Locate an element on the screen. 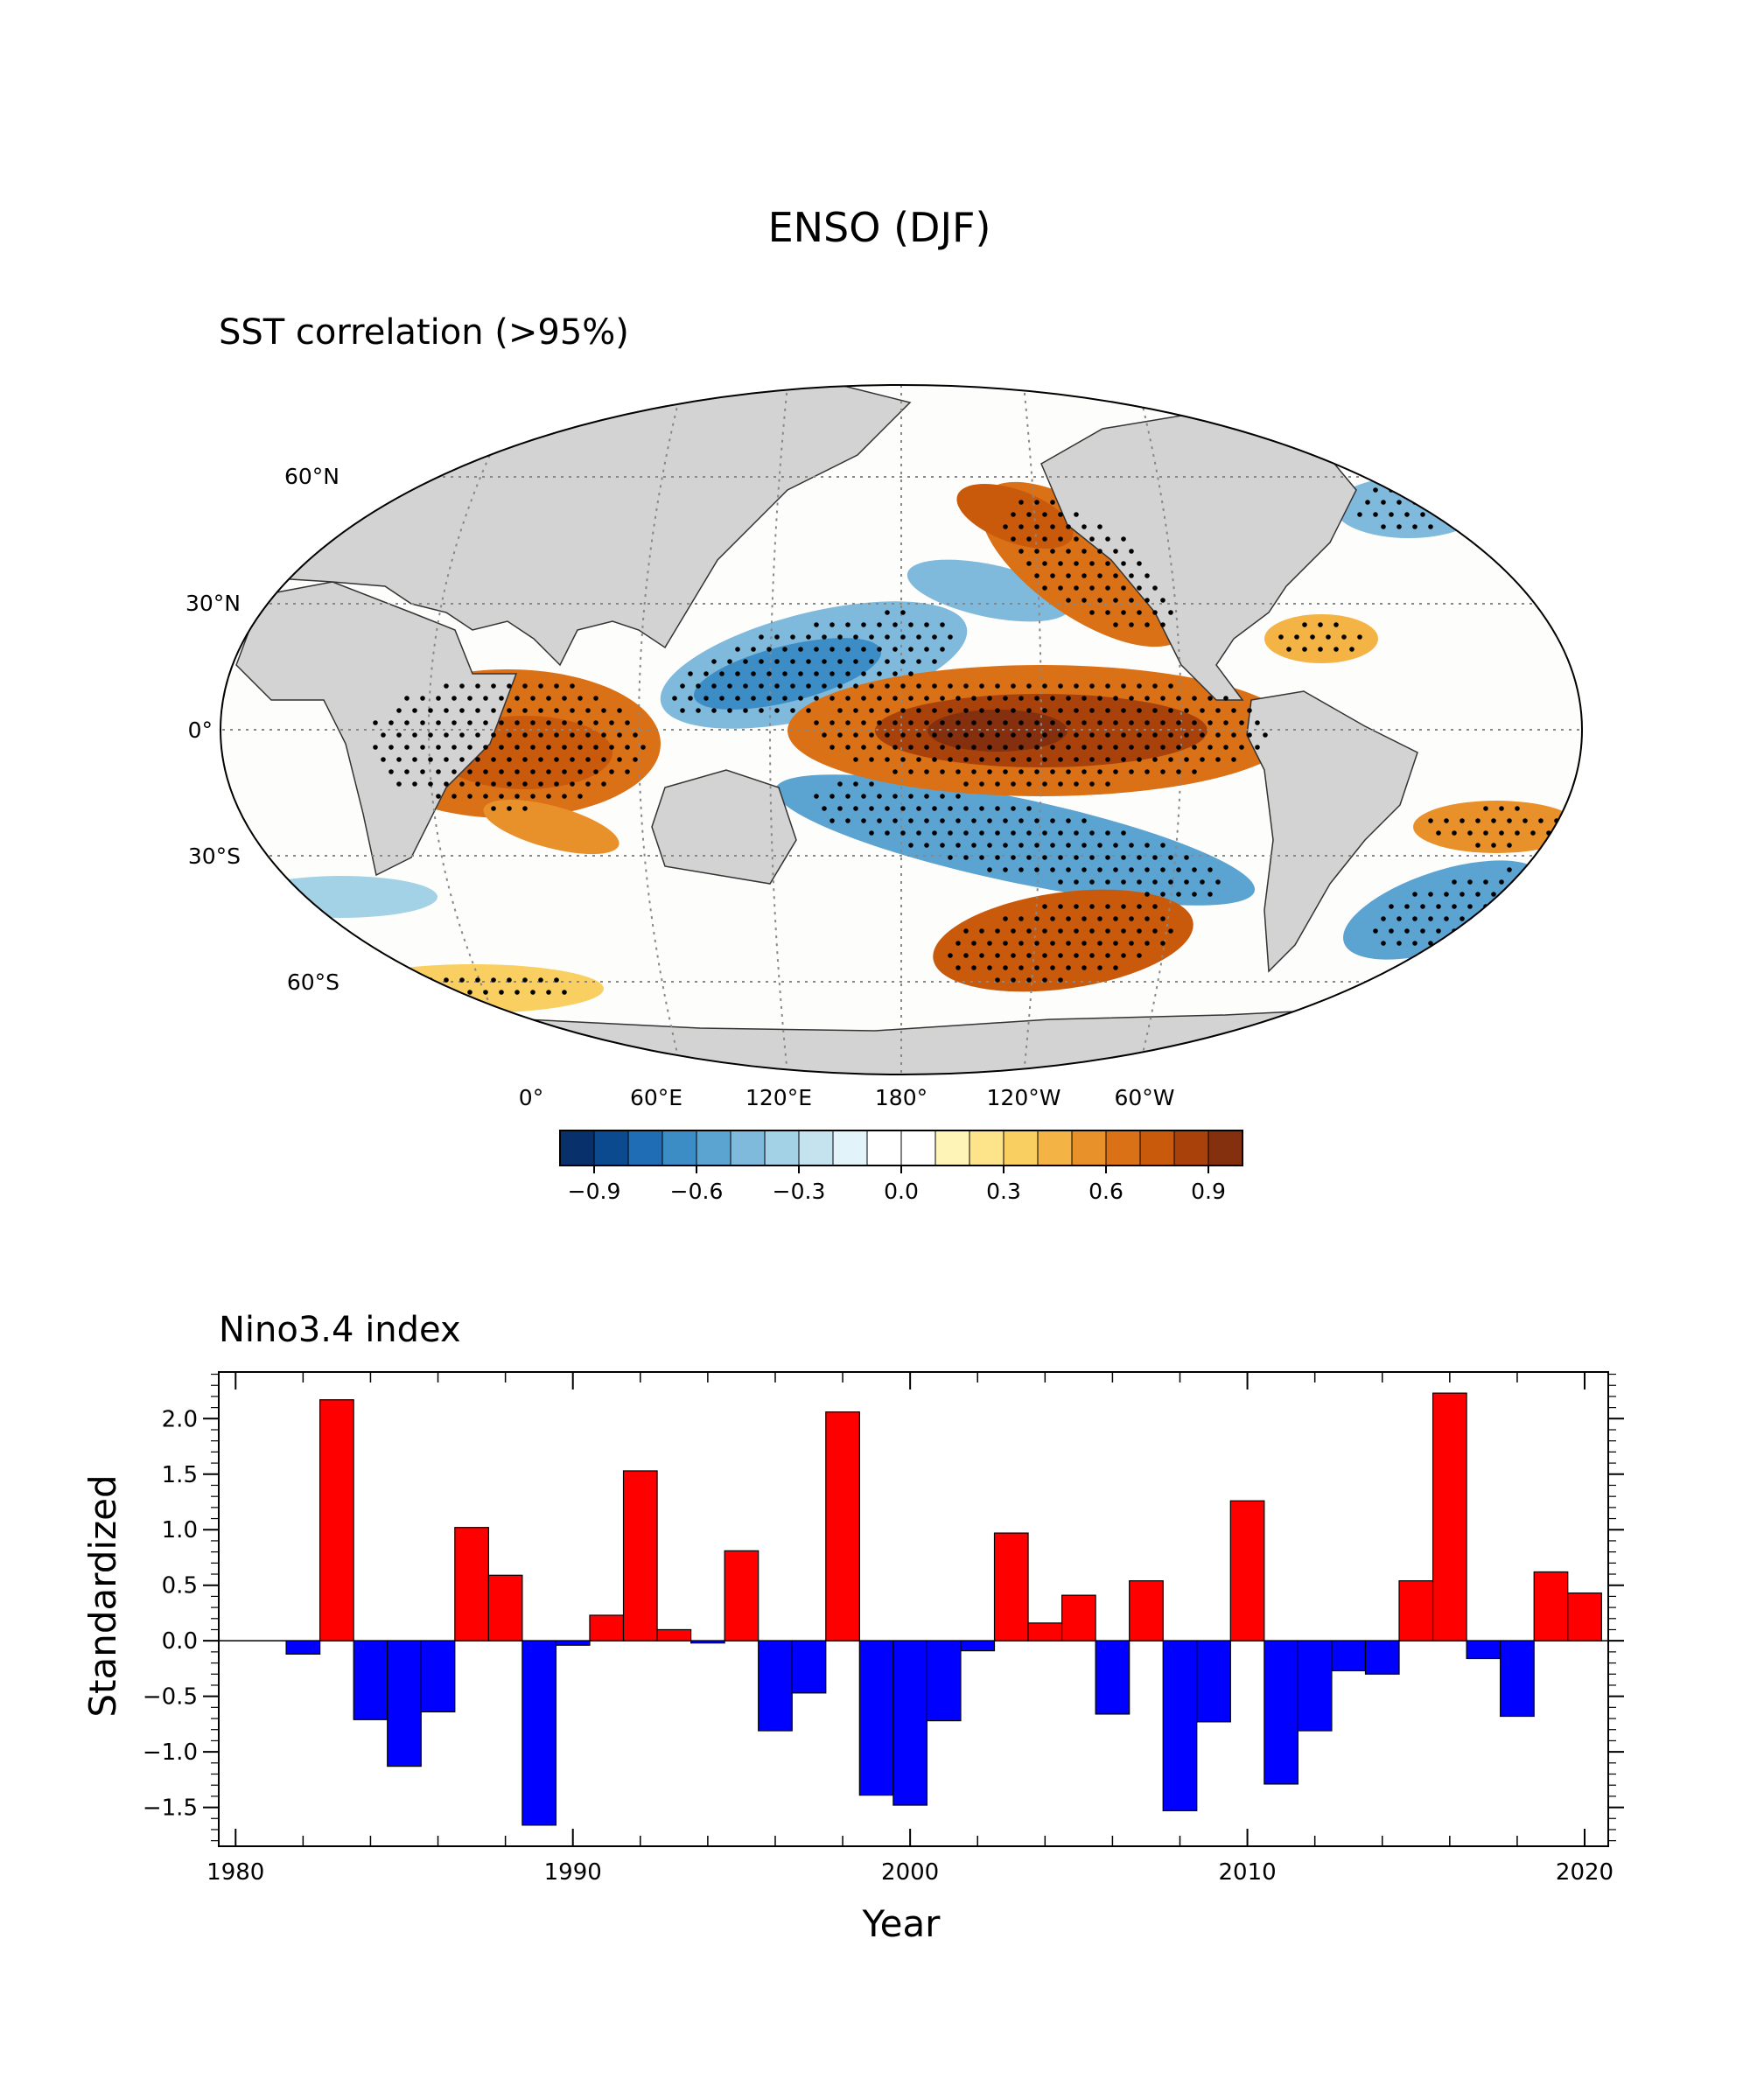  bar-2016 is located at coordinates (1449, 1517).